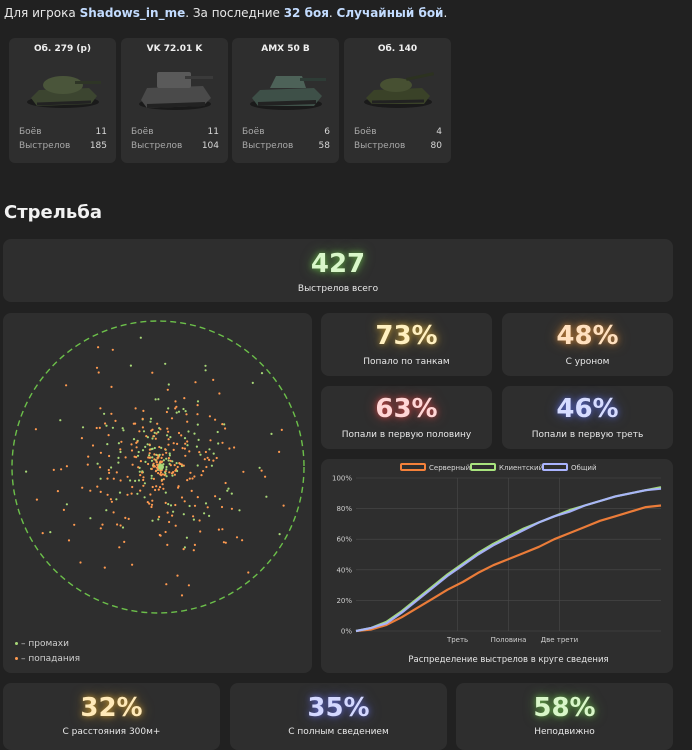 The width and height of the screenshot is (692, 750). What do you see at coordinates (390, 13) in the screenshot?
I see `battle-mode: Случайный бой` at bounding box center [390, 13].